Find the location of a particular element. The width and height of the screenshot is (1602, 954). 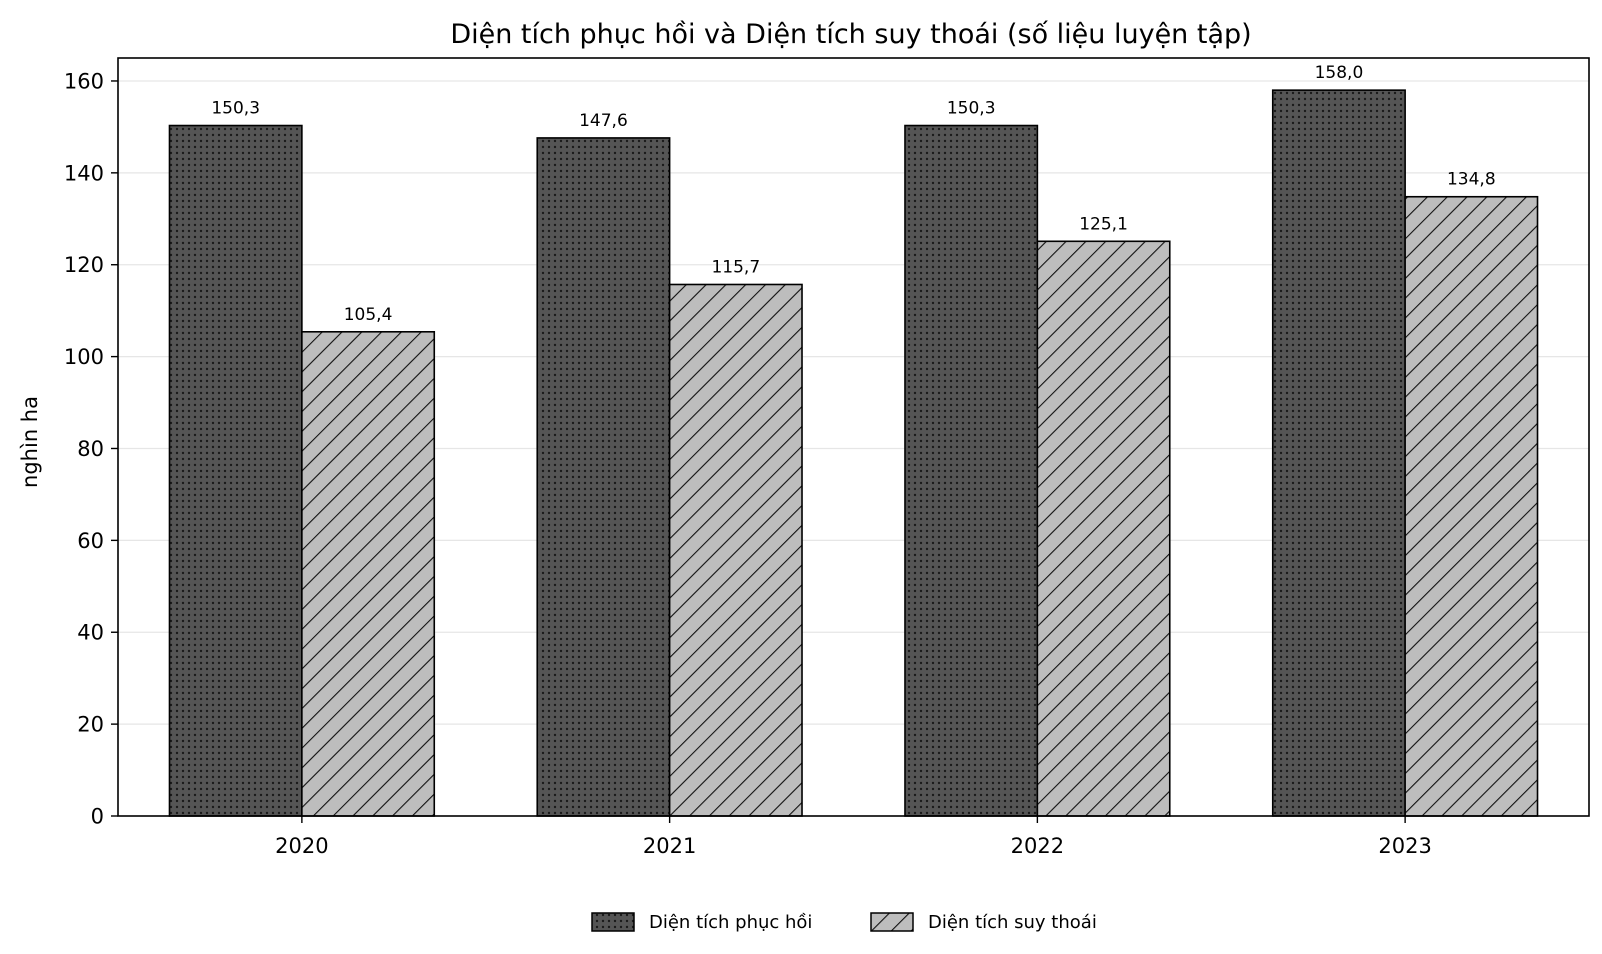

y-tick-label: 80 is located at coordinates (90, 449).